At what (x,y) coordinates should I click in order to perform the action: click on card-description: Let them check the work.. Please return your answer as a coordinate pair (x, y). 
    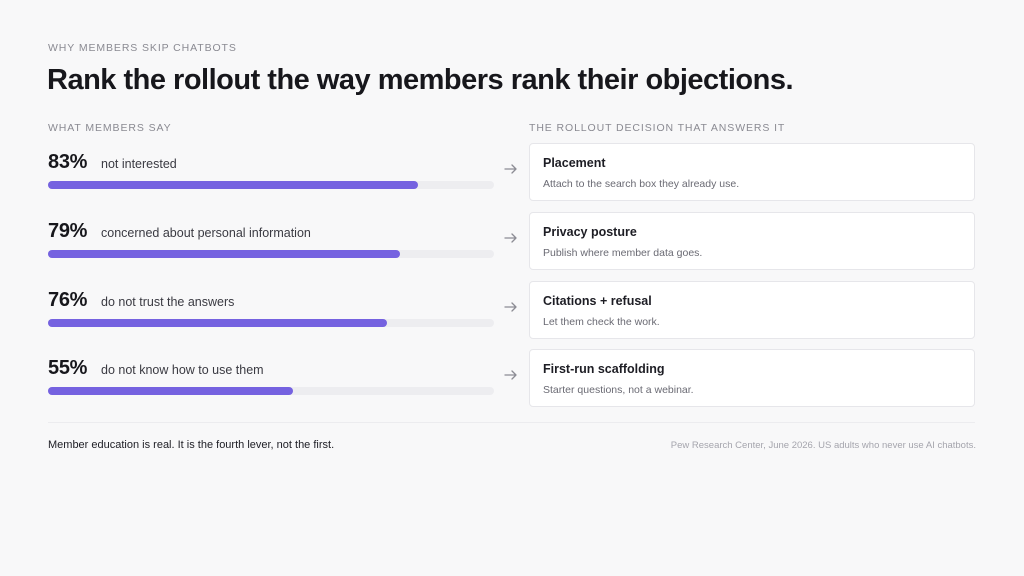
    Looking at the image, I should click on (601, 322).